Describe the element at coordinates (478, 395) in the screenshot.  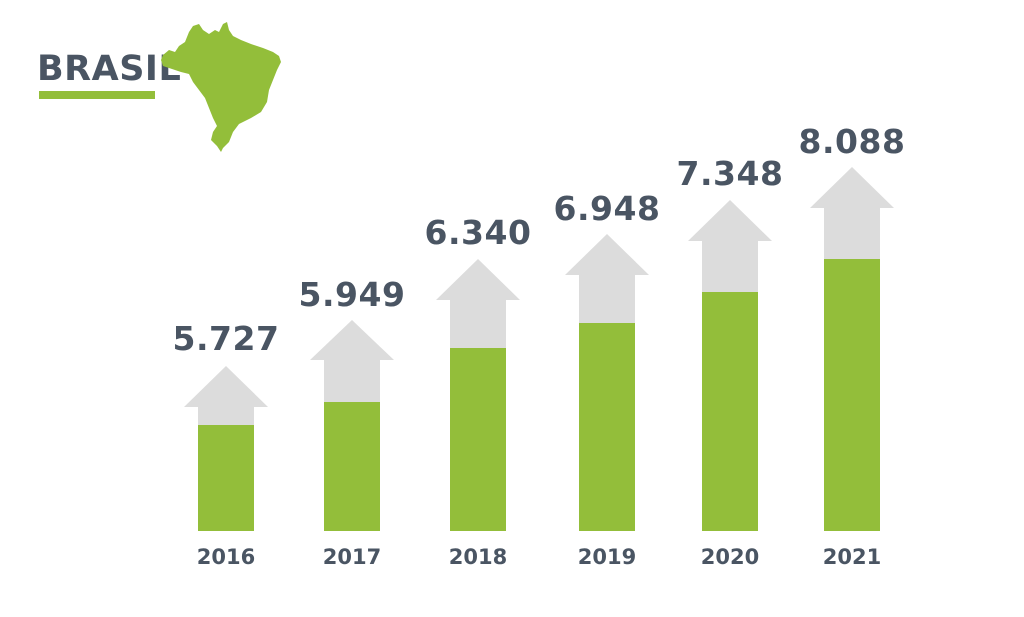
I see `bar-2018` at that location.